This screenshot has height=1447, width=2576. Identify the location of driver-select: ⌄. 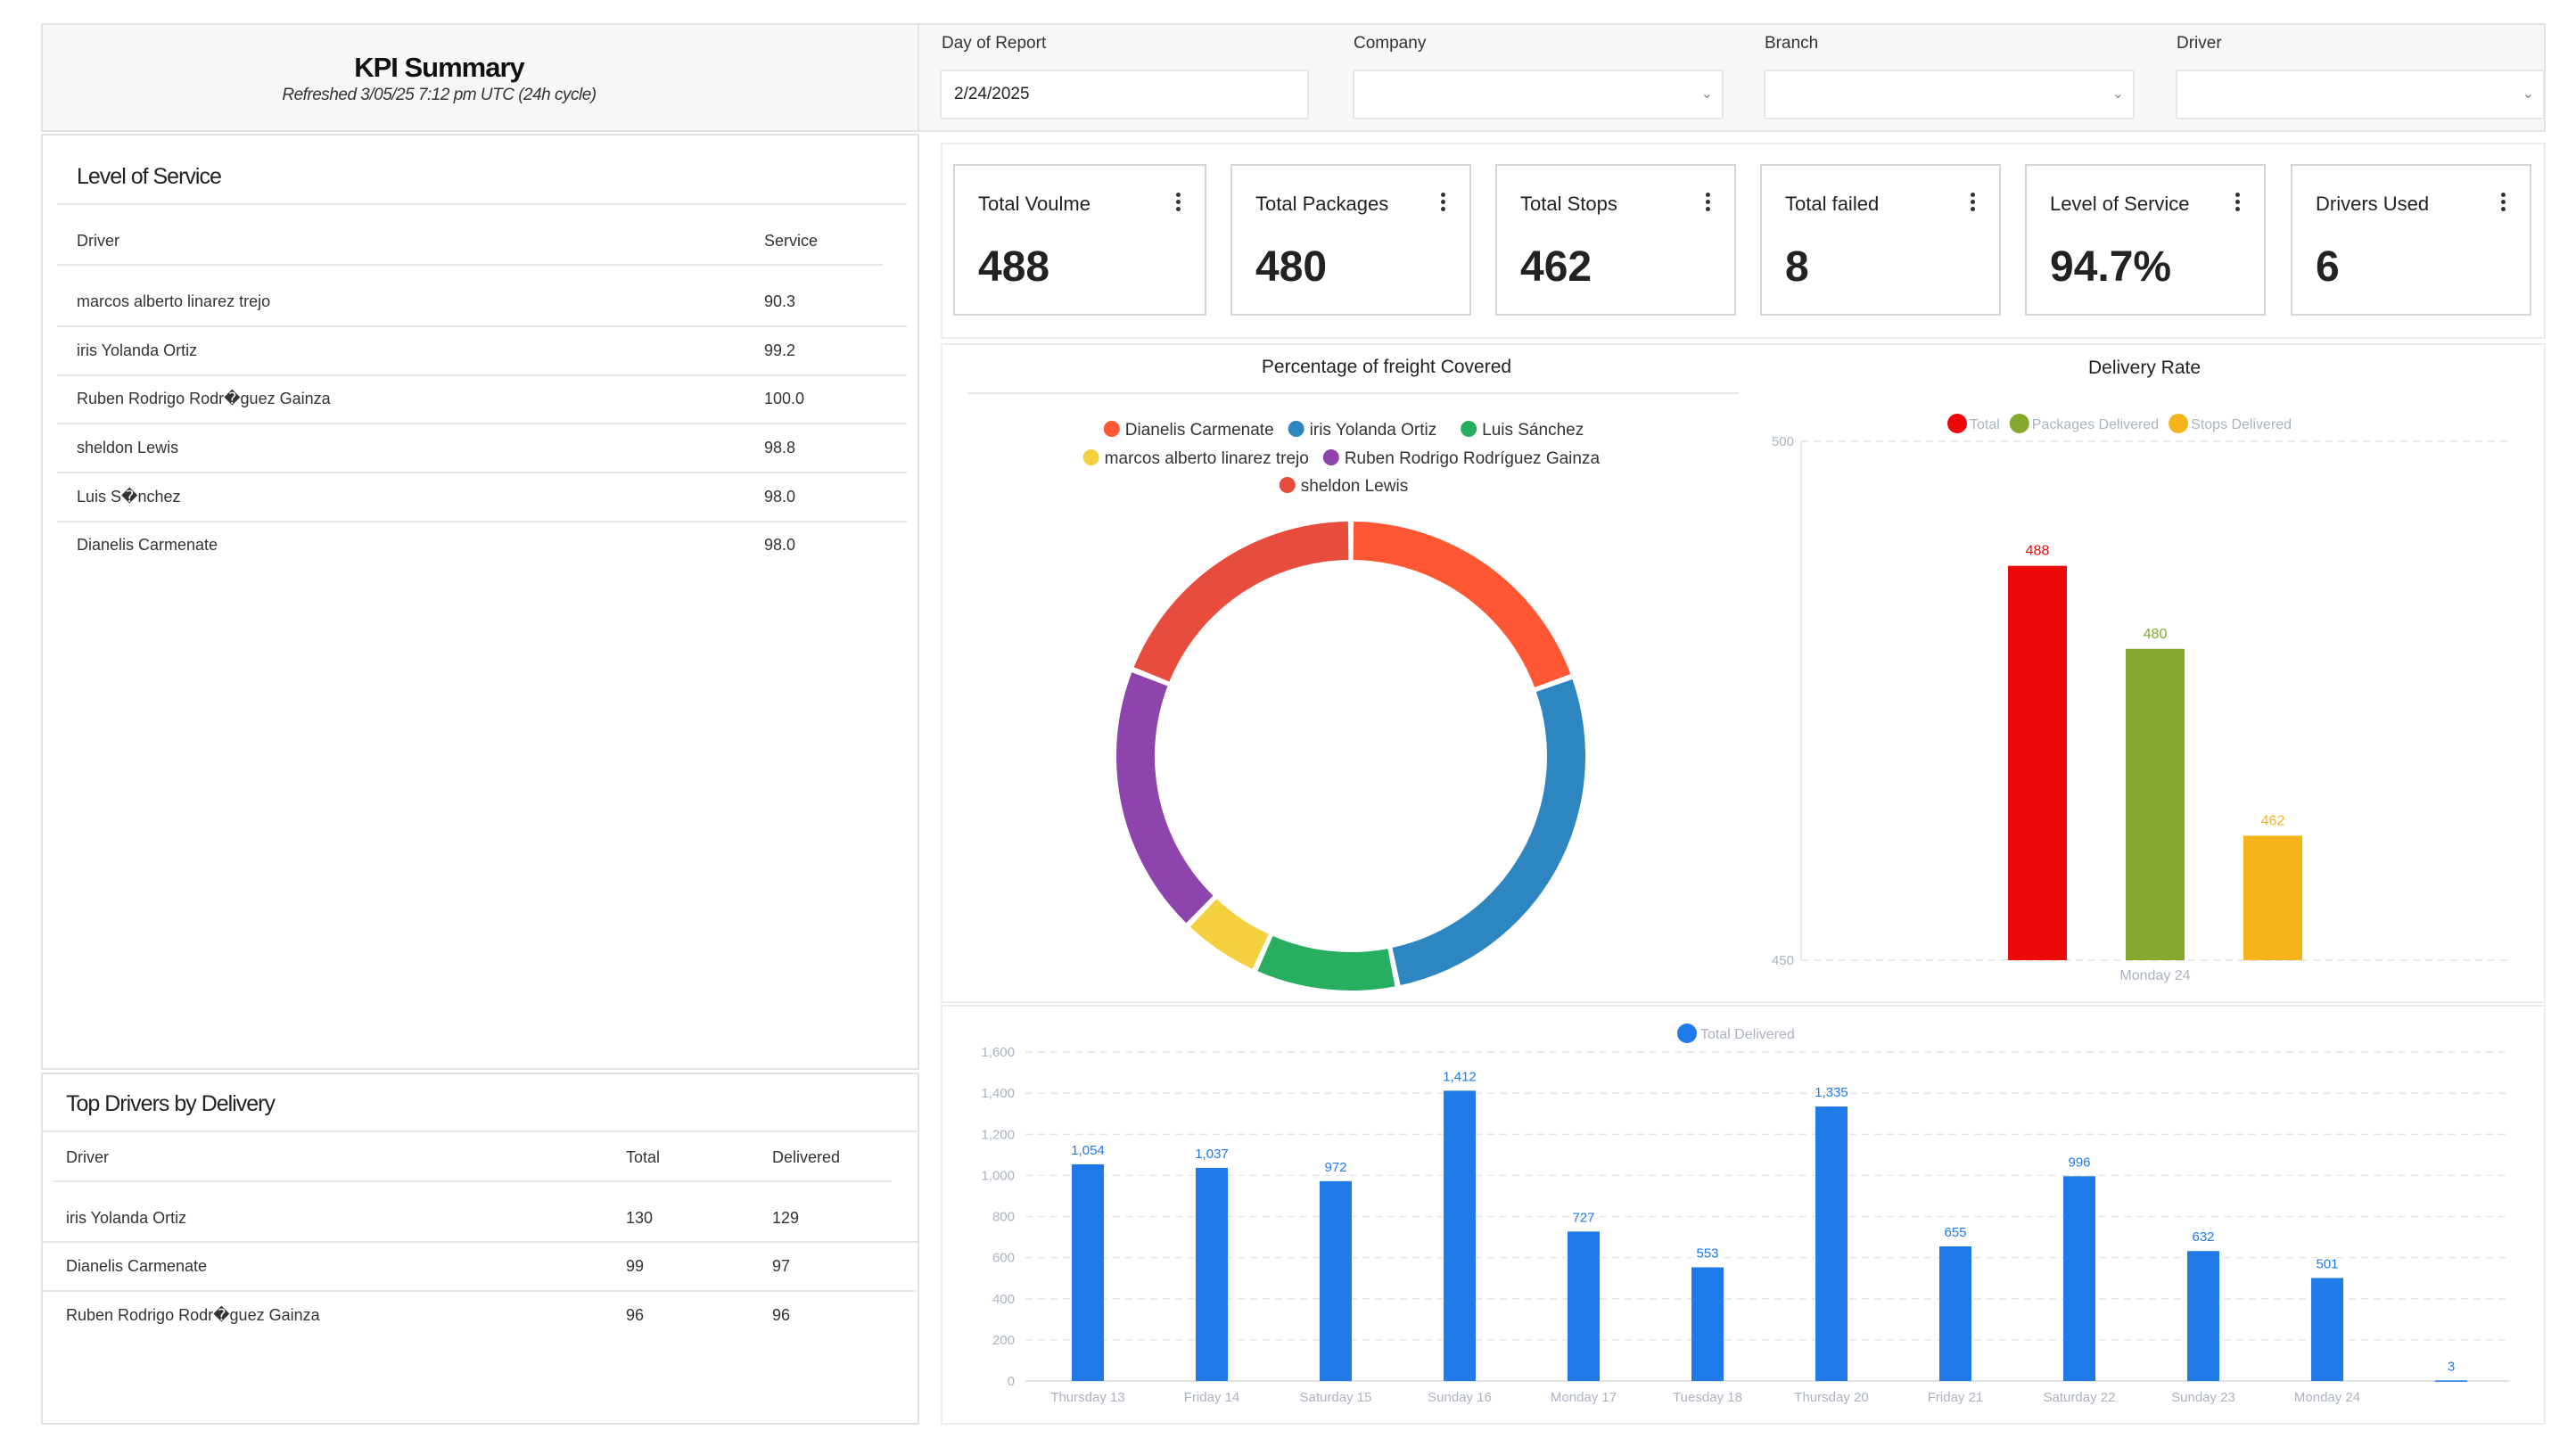
(2360, 94).